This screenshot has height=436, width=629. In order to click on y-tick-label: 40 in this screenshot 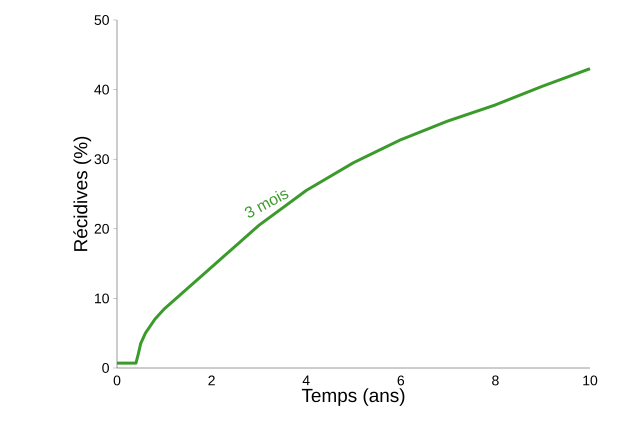, I will do `click(101, 89)`.